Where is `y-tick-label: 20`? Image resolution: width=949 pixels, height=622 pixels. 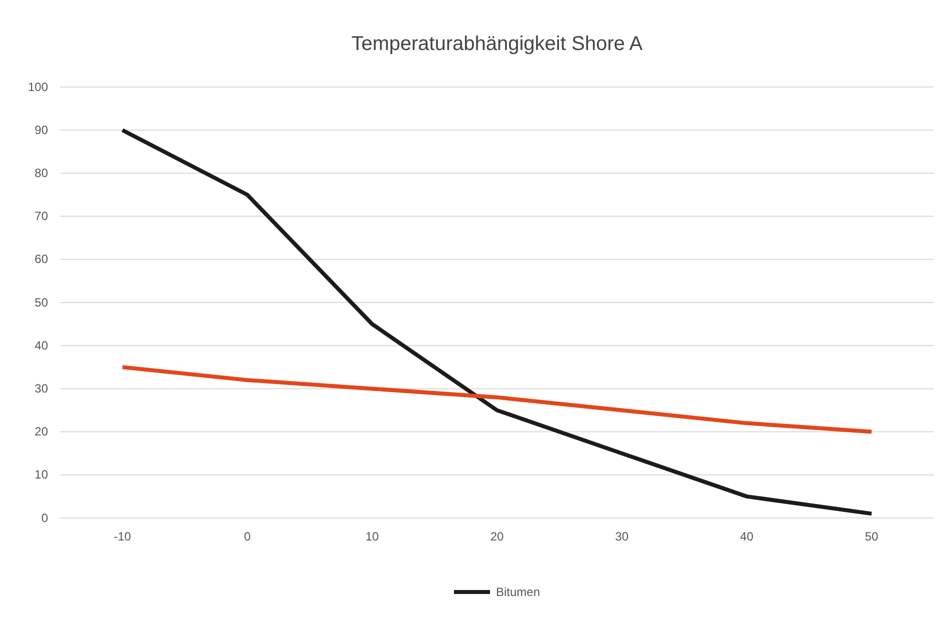 y-tick-label: 20 is located at coordinates (41, 431).